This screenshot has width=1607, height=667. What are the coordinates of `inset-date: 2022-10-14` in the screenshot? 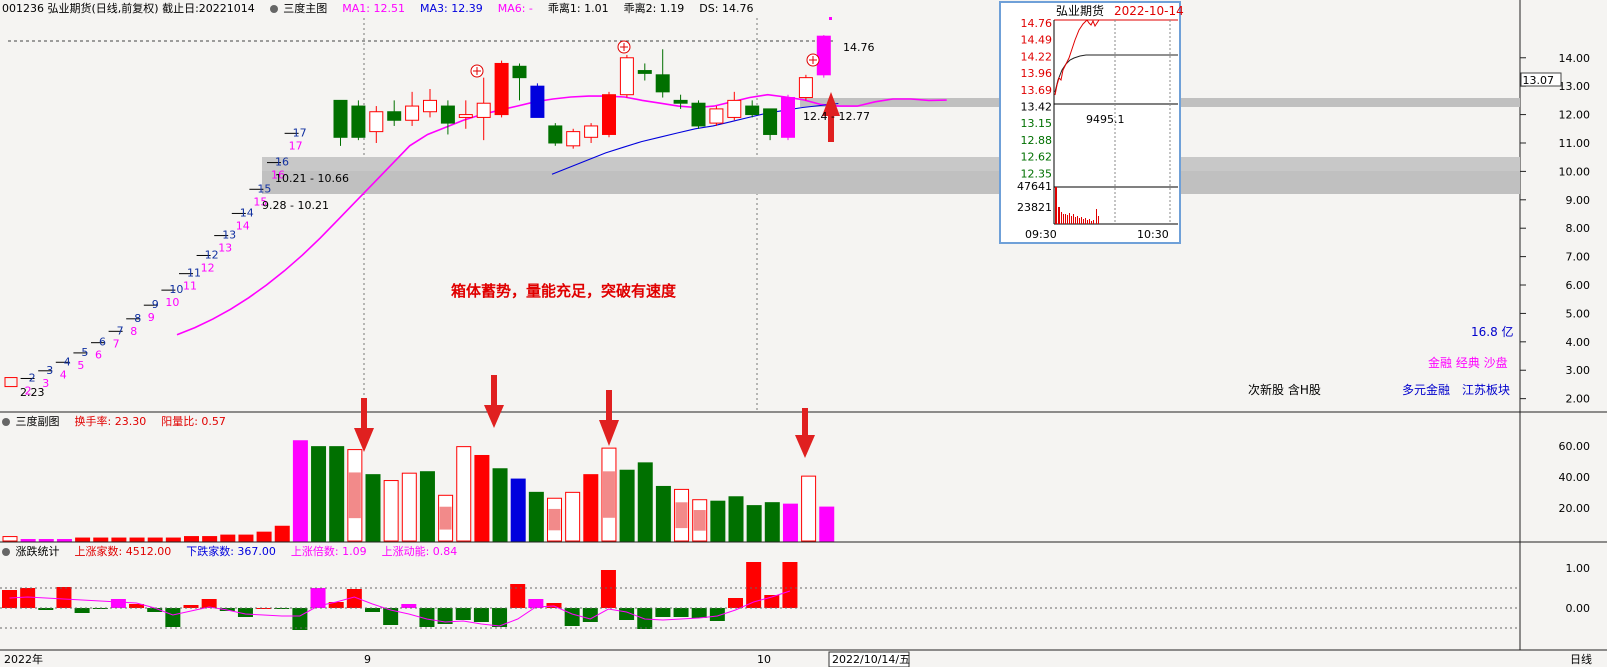 It's located at (1149, 11).